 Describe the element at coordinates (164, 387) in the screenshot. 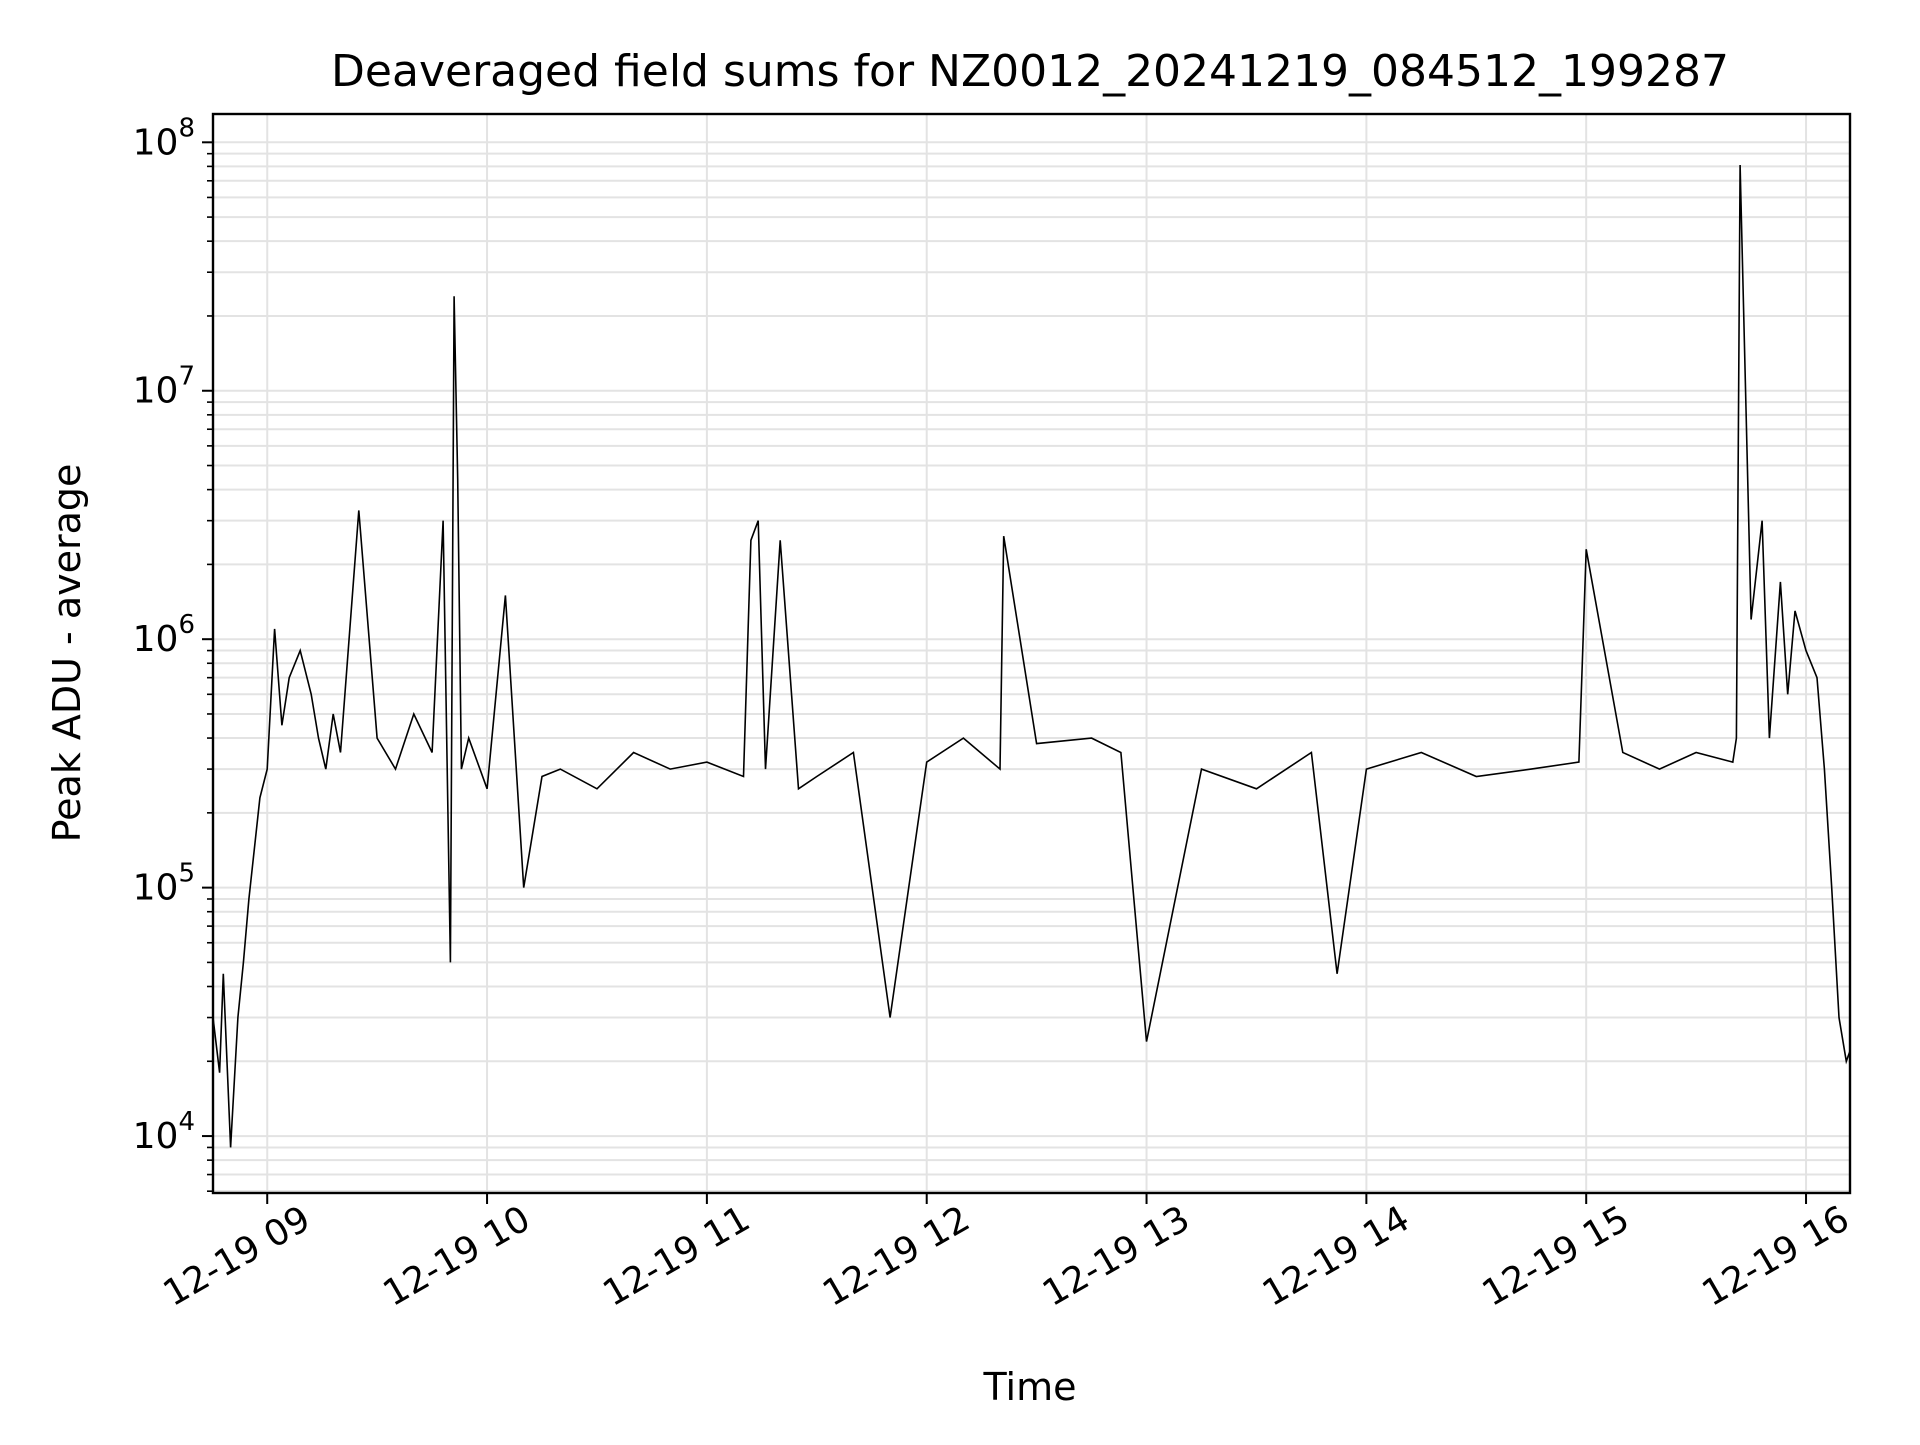

I see `y-tick-label: 10⁷` at that location.